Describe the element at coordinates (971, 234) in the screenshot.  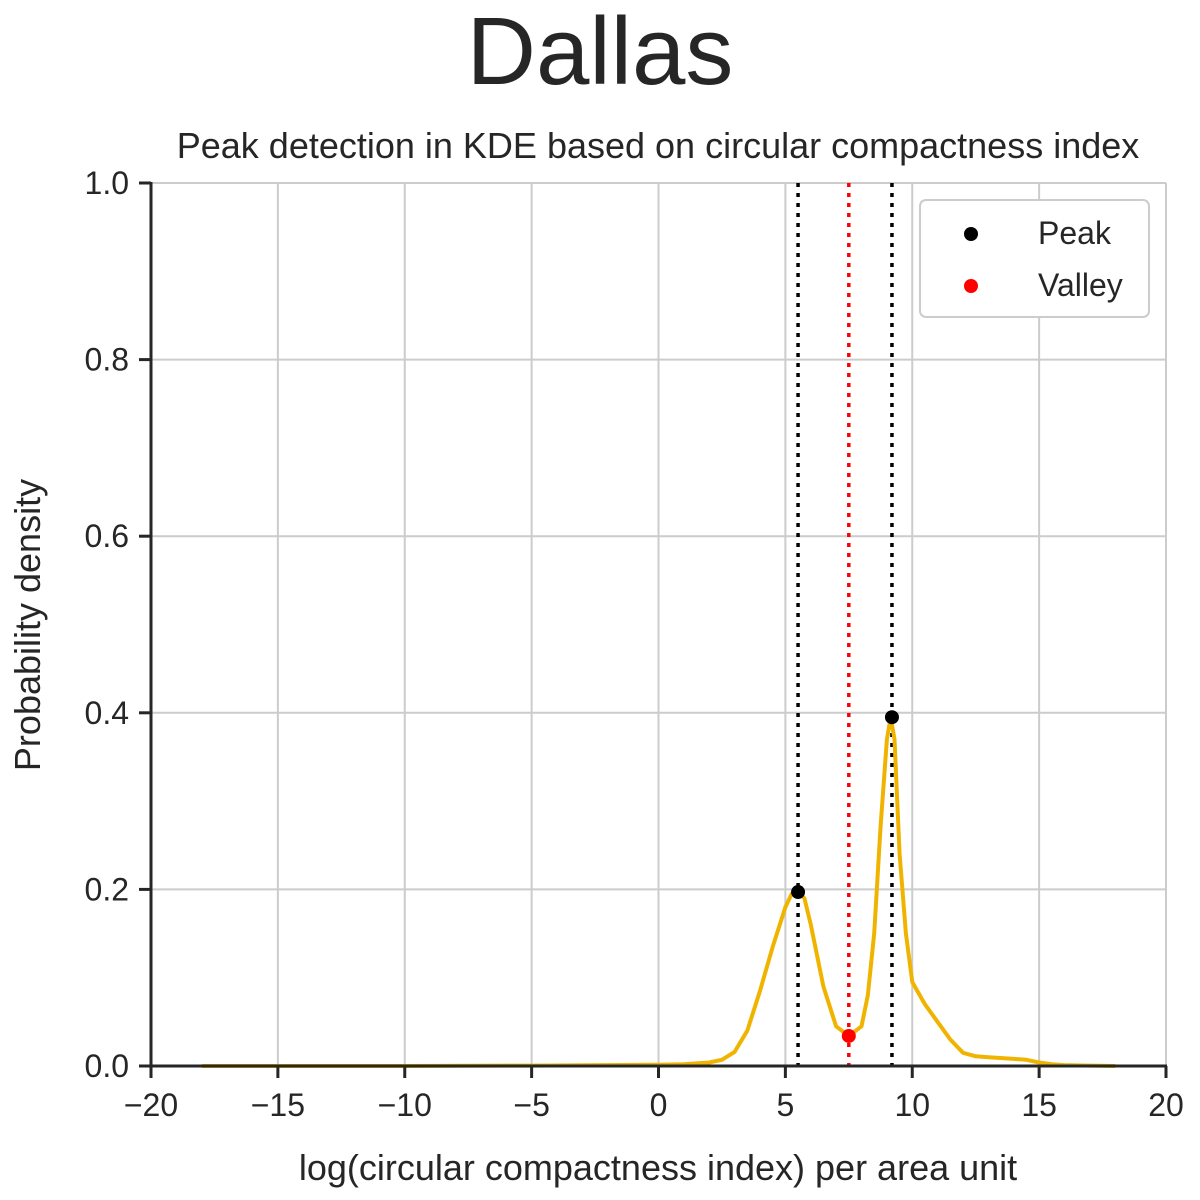
I see `legend-peak-marker` at that location.